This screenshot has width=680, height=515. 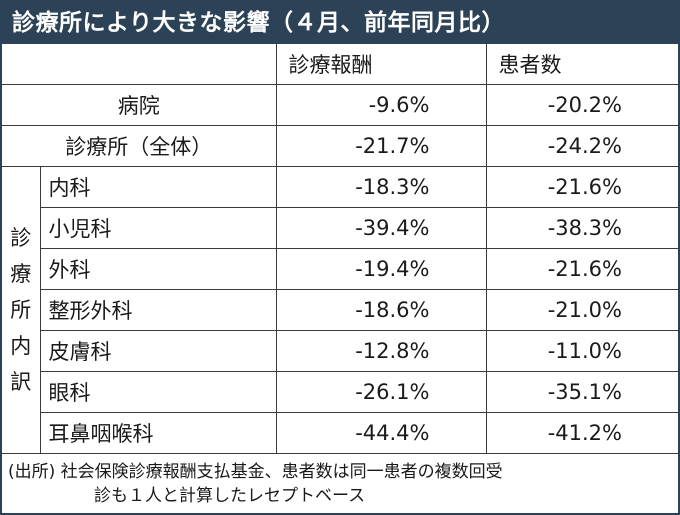 I want to click on reward-value: -9.6%, so click(x=381, y=105).